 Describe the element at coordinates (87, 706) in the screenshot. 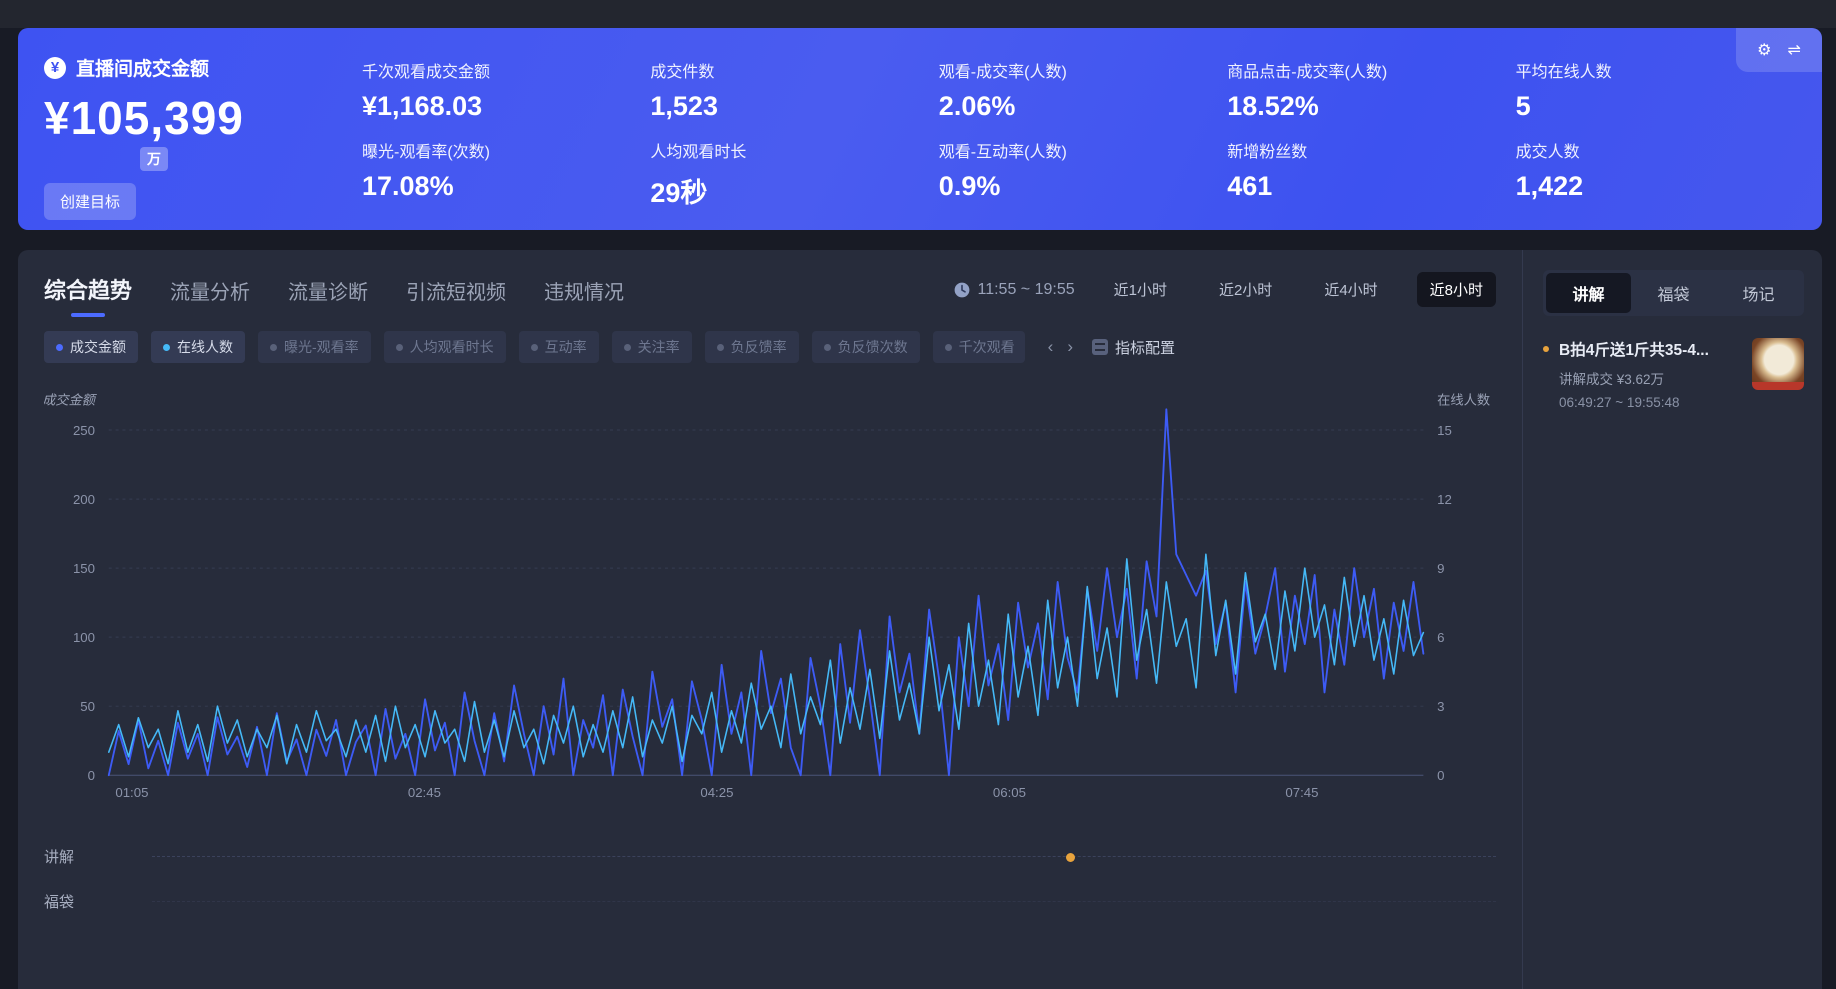

I see `svg-text: 50` at that location.